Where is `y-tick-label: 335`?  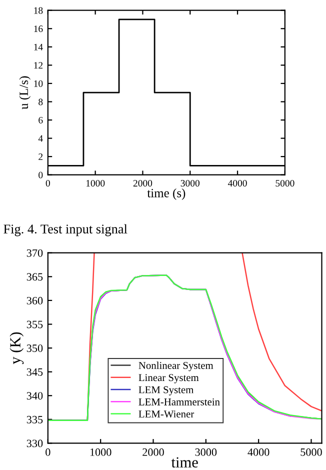 y-tick-label: 335 is located at coordinates (34, 420).